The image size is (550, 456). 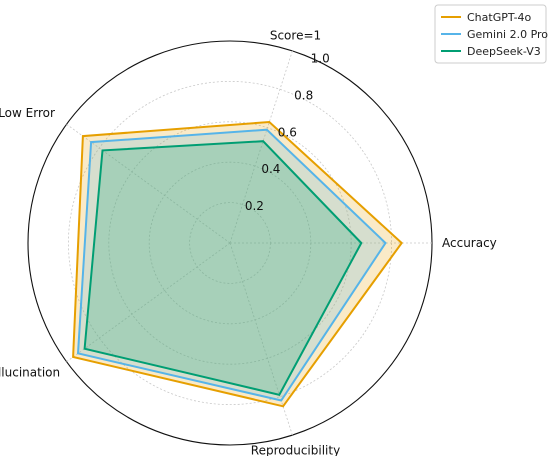 I want to click on legend-label: ChatGPT-4o, so click(x=499, y=17).